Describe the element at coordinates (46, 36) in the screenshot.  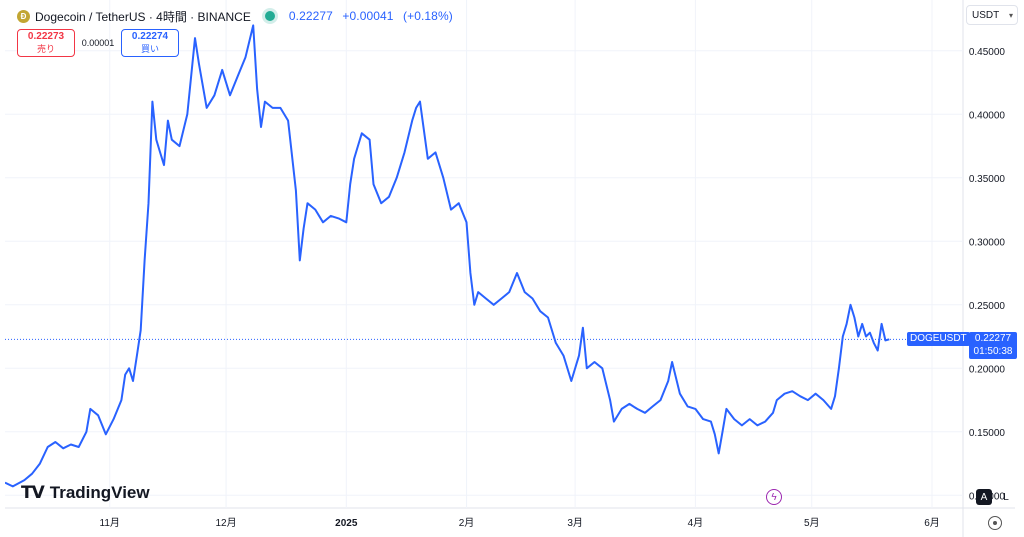
I see `sell-price: 0.22273` at that location.